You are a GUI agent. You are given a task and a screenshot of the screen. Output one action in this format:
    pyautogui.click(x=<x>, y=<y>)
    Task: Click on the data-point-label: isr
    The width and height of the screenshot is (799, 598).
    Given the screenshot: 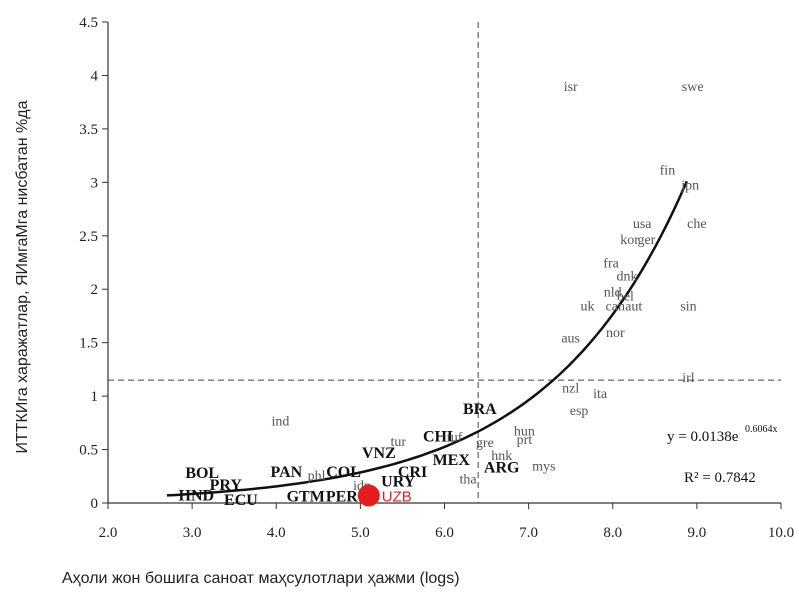 What is the action you would take?
    pyautogui.click(x=571, y=87)
    